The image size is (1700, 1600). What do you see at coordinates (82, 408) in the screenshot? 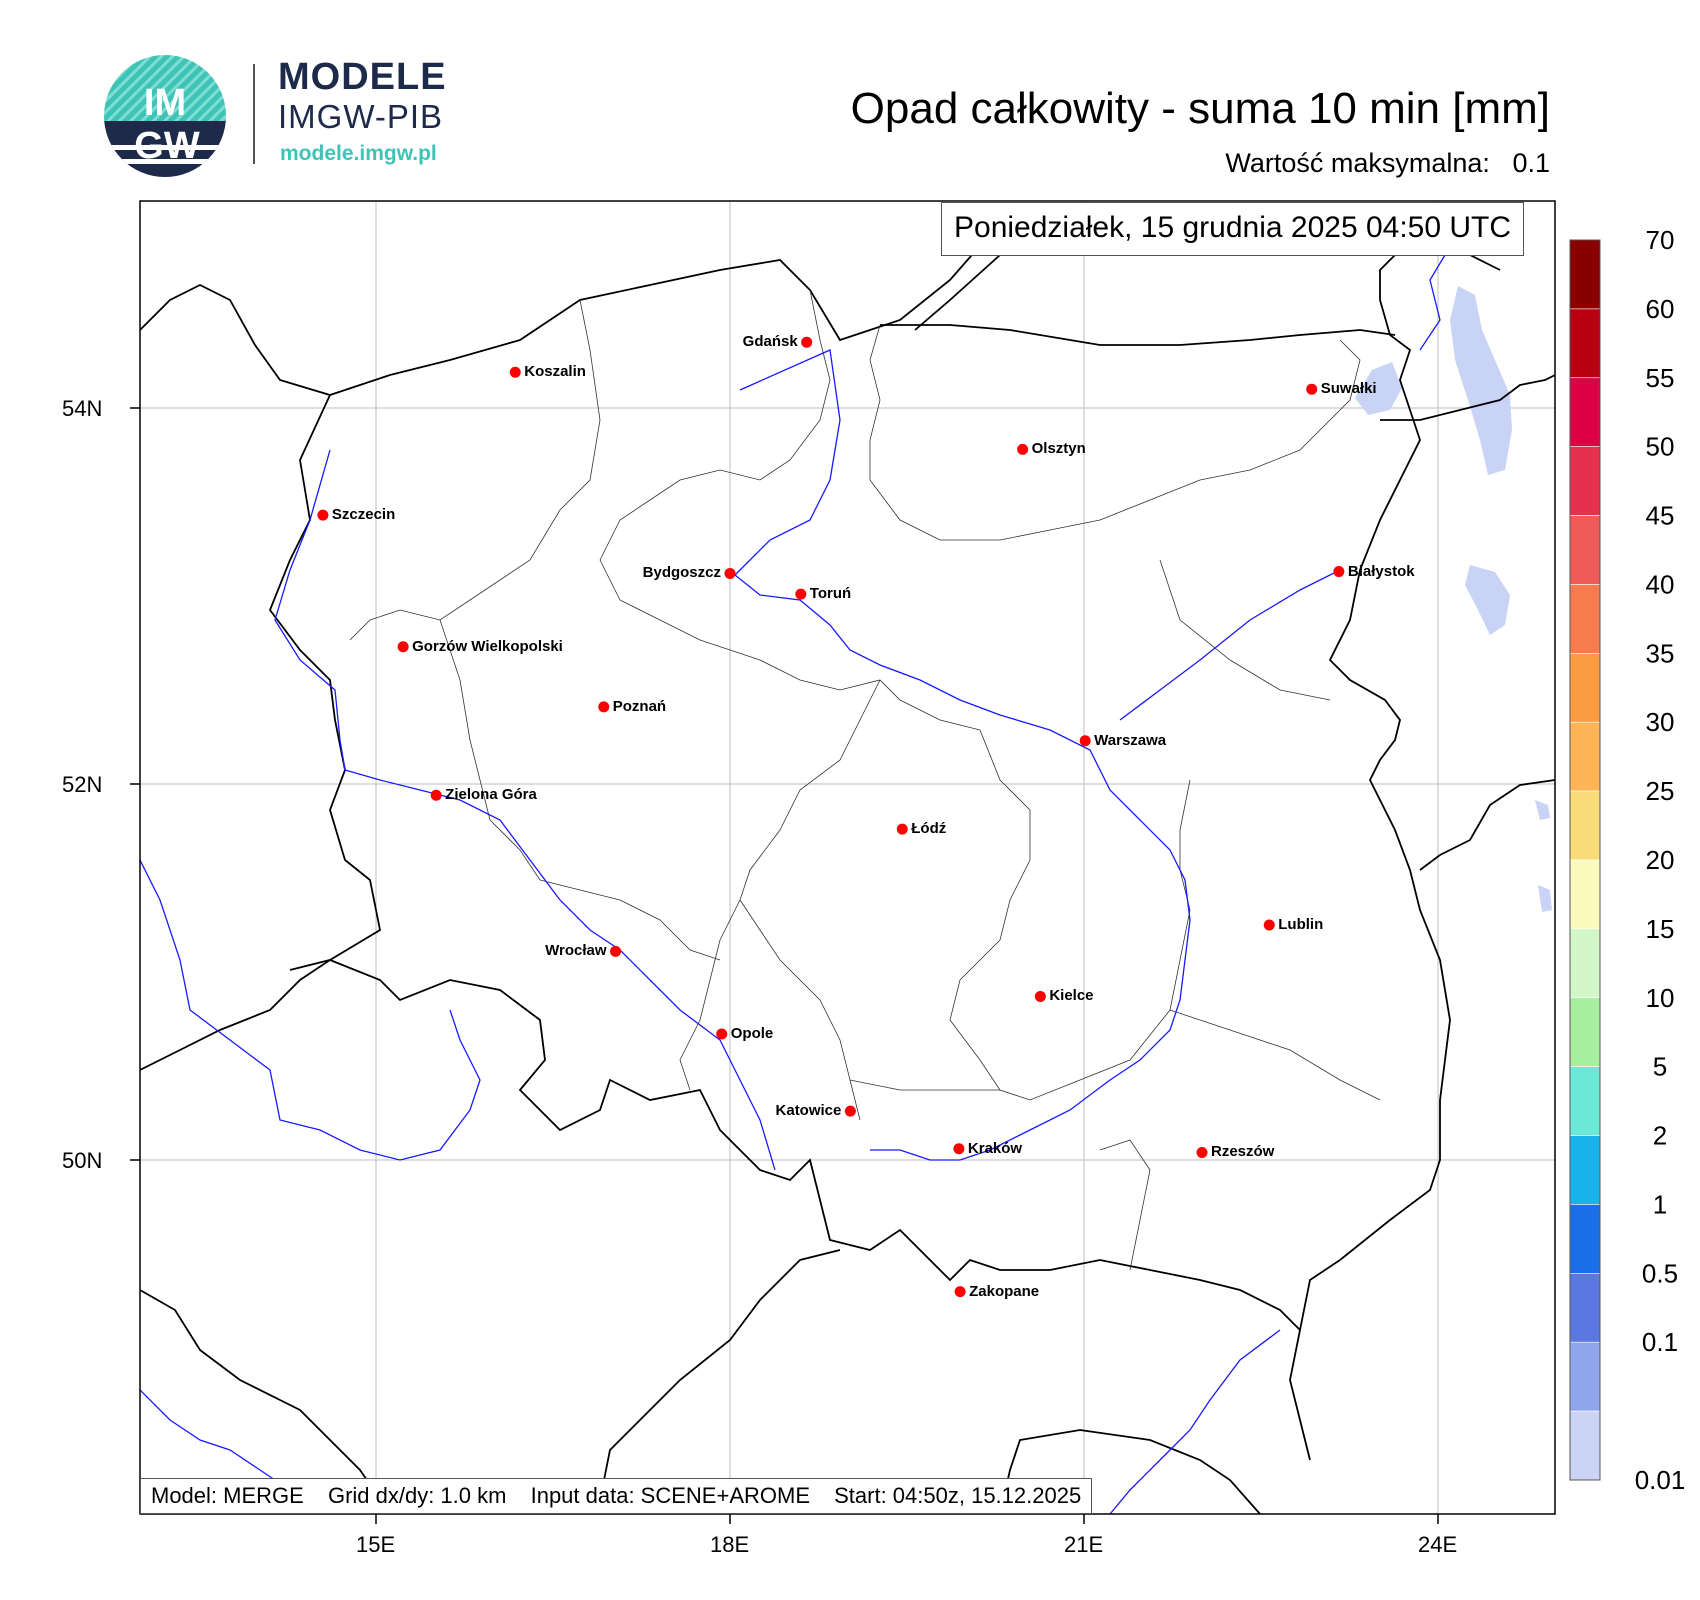
I see `lat-label-54: 54N` at bounding box center [82, 408].